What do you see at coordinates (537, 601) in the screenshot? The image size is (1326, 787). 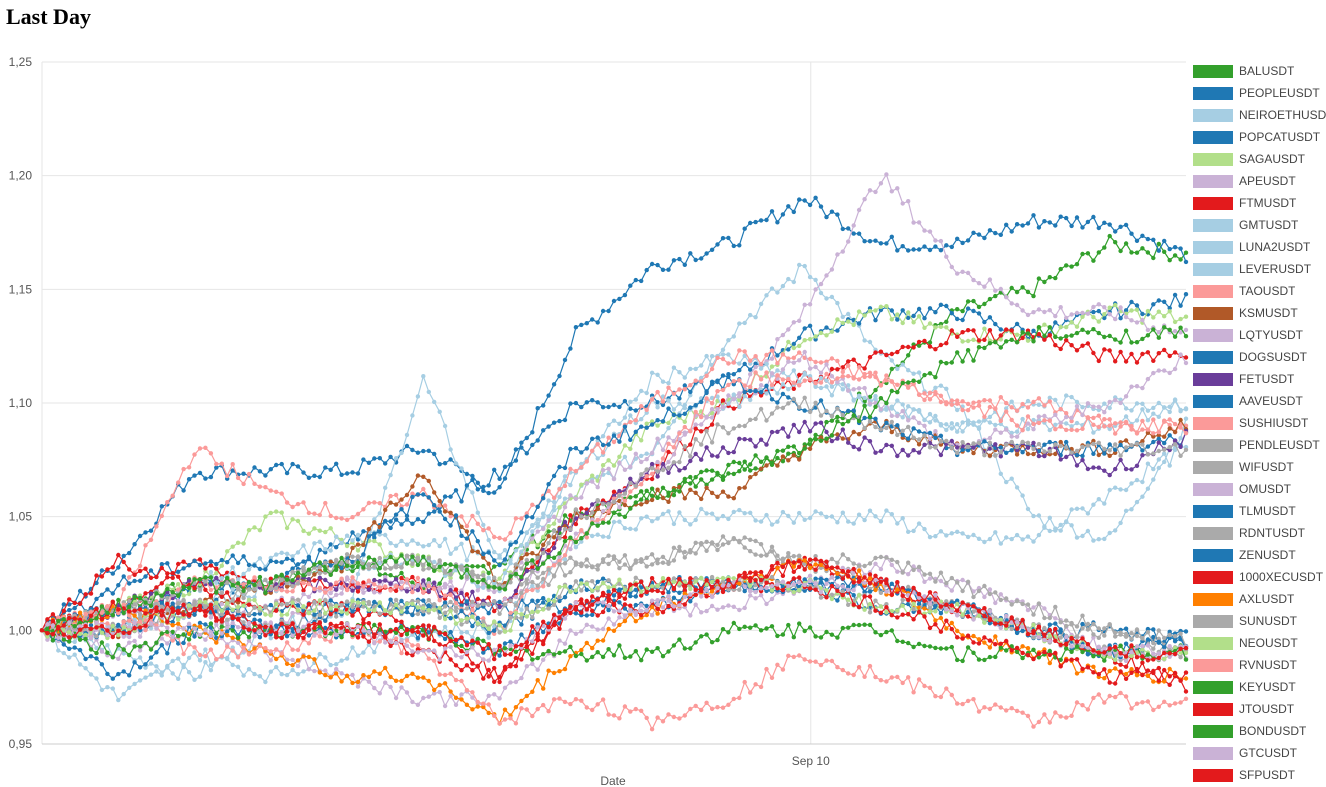 I see `series-zenusdt-point` at bounding box center [537, 601].